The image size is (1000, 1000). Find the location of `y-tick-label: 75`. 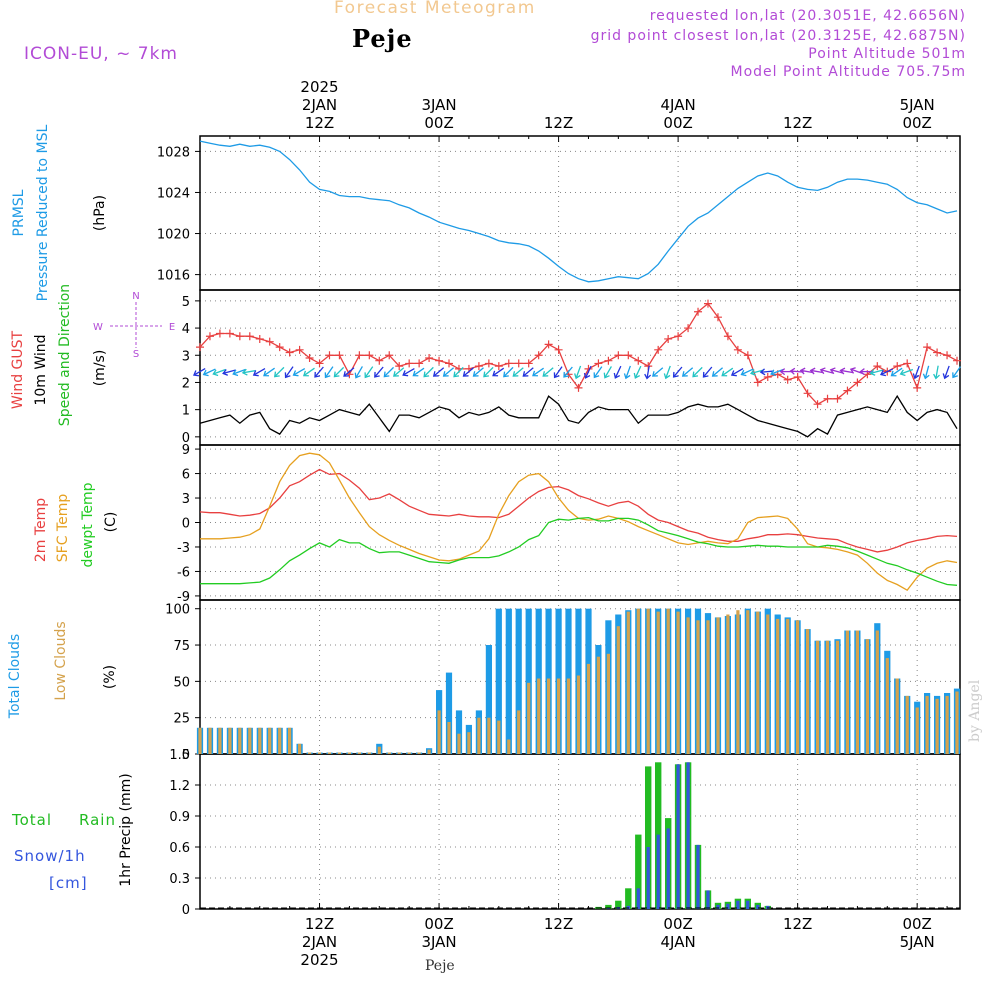

y-tick-label: 75 is located at coordinates (181, 646).